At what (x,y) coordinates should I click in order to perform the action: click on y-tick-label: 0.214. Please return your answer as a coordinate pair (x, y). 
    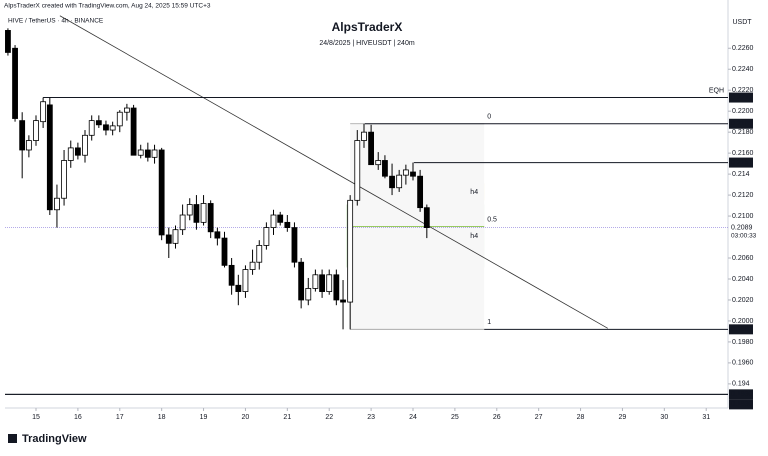
    Looking at the image, I should click on (741, 174).